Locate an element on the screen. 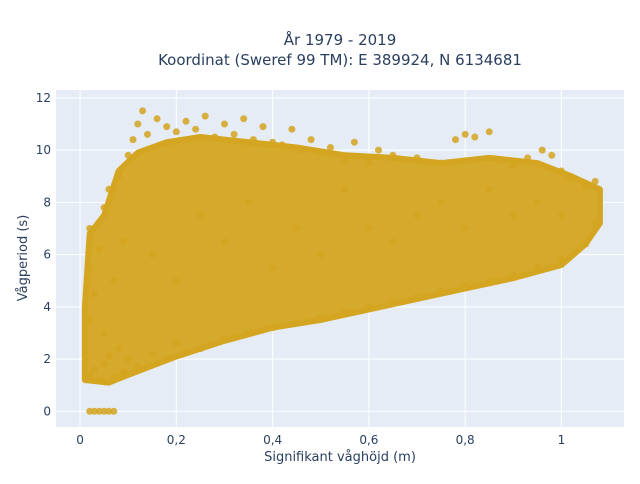 The image size is (640, 484). y-axis-title: Vågperiod (s) is located at coordinates (23, 258).